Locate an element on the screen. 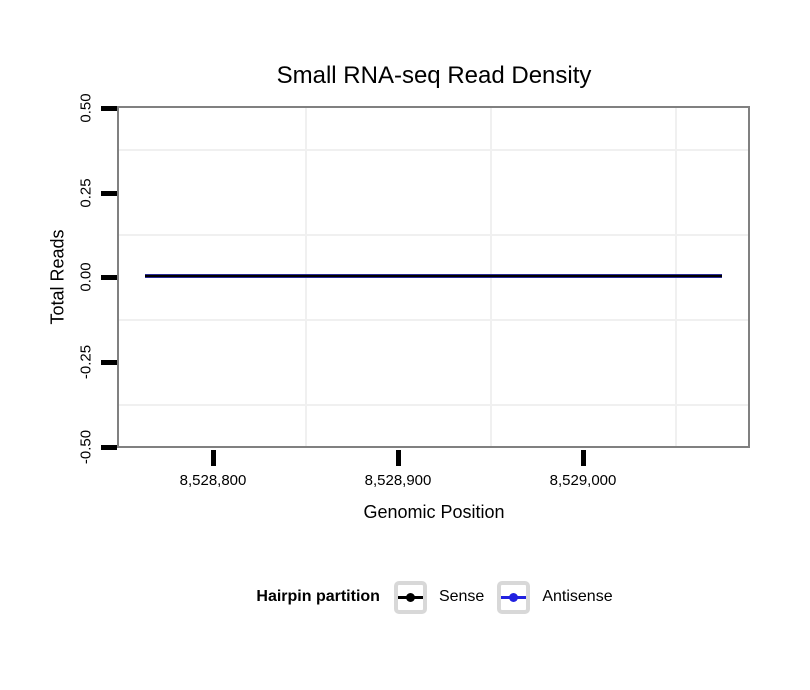 The width and height of the screenshot is (810, 690). y-tick-label: -0.50 is located at coordinates (86, 447).